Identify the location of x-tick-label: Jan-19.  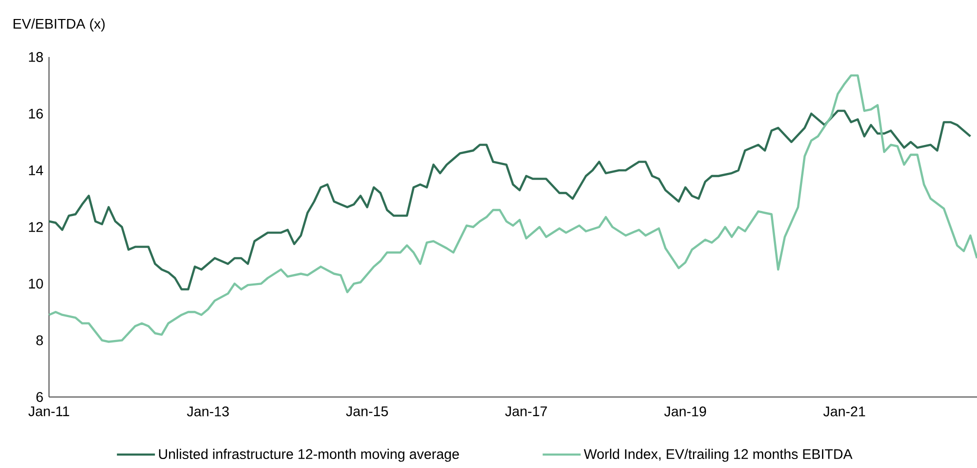
(685, 411).